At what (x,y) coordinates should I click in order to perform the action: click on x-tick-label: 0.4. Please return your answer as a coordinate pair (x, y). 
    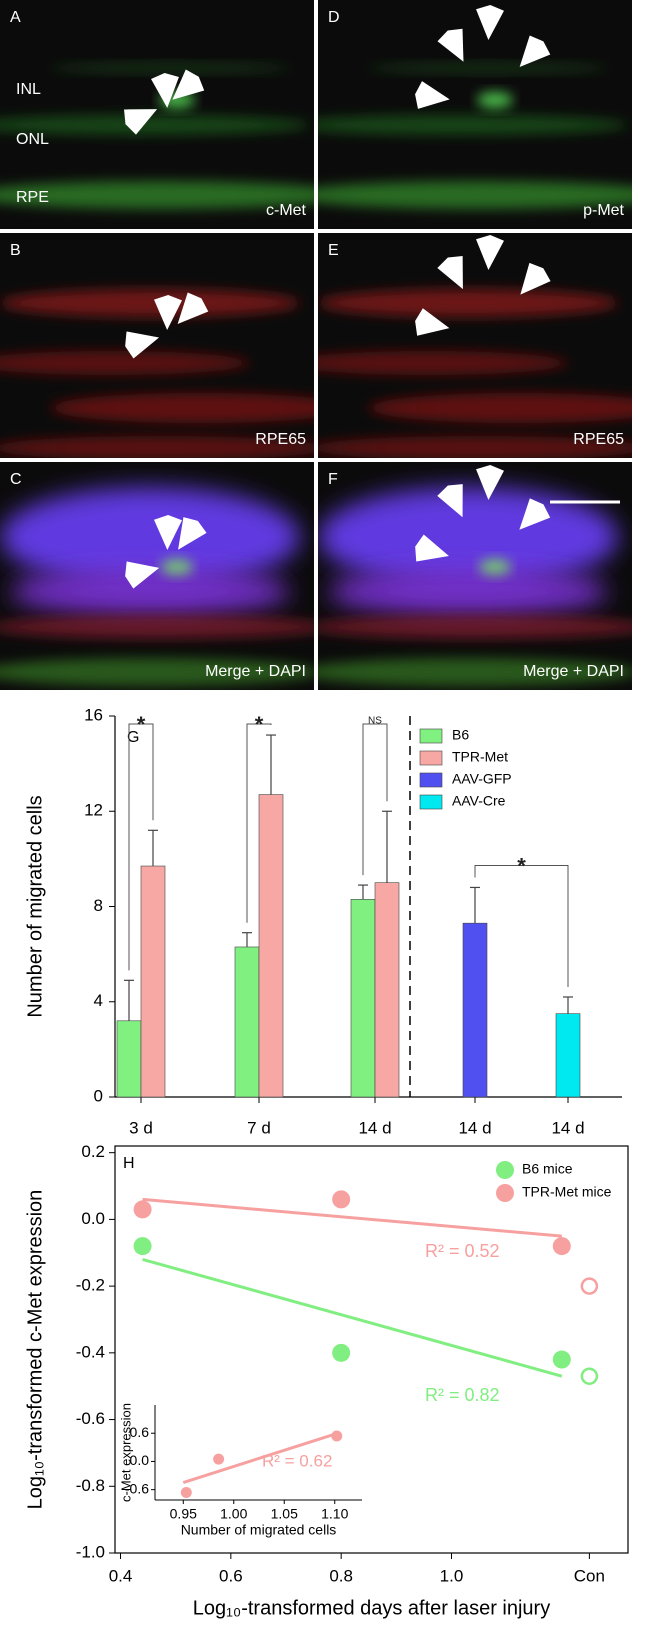
    Looking at the image, I should click on (121, 1575).